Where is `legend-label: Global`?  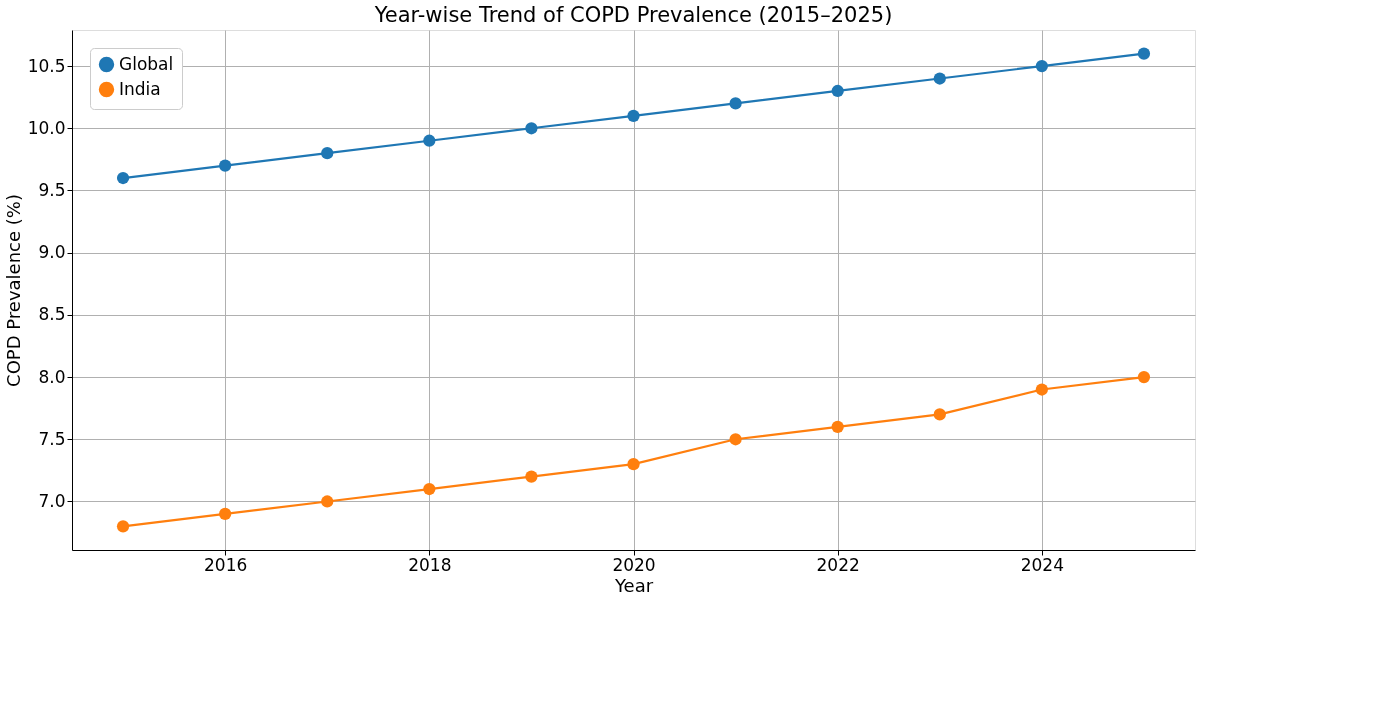 legend-label: Global is located at coordinates (146, 63).